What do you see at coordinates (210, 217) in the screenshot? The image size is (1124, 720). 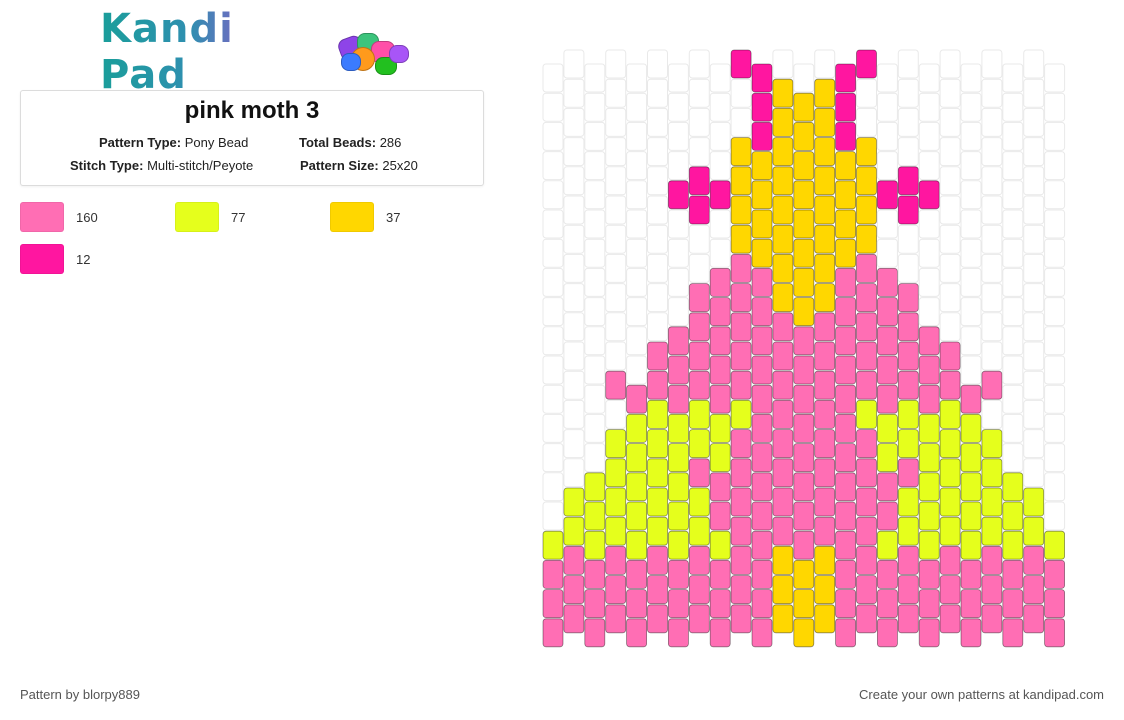 I see `color-swatch: 77` at bounding box center [210, 217].